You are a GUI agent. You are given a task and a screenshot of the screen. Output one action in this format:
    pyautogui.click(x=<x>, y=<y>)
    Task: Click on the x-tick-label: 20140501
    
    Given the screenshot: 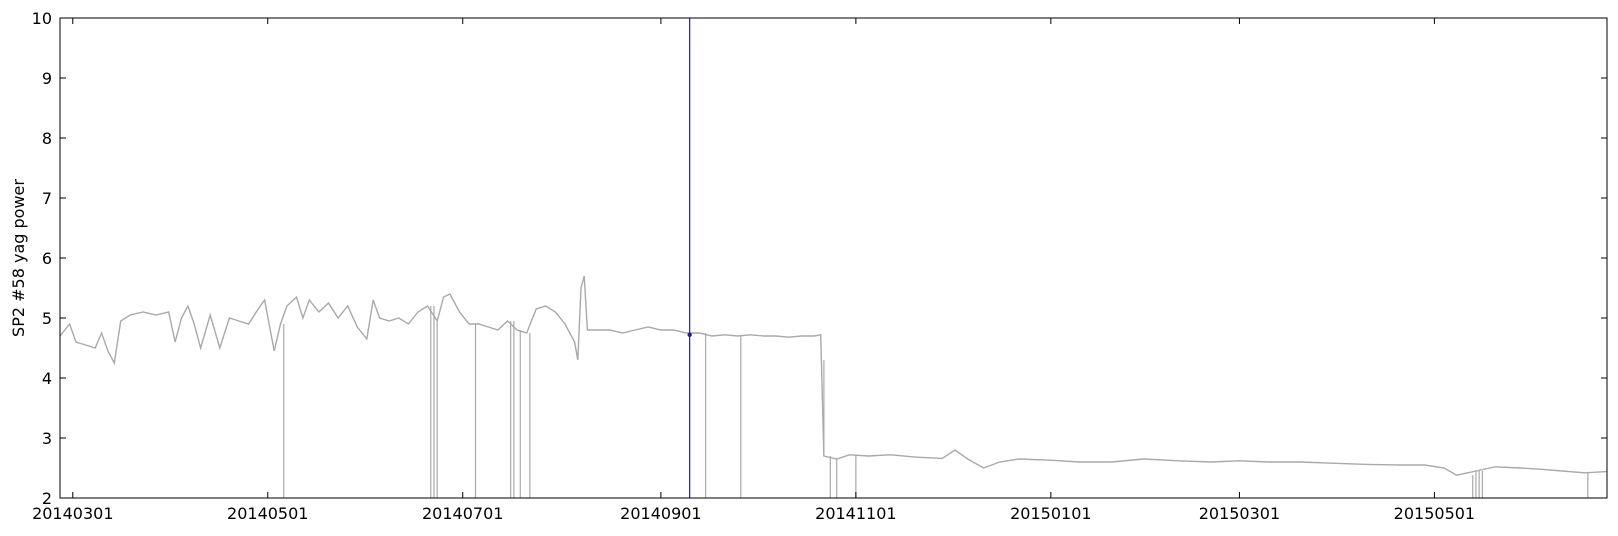 What is the action you would take?
    pyautogui.click(x=267, y=513)
    